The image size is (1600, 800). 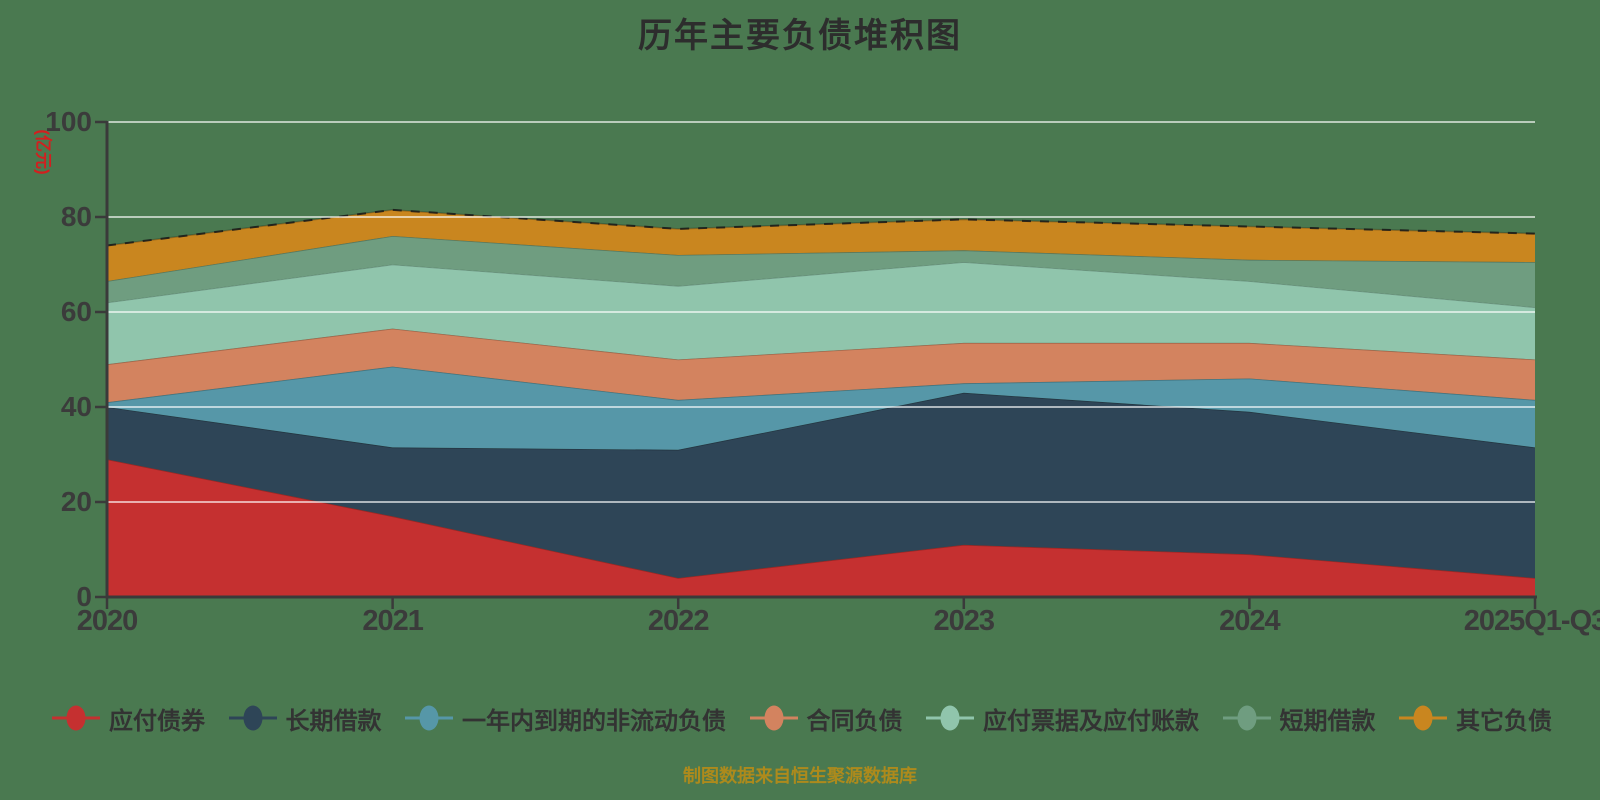 I want to click on legend-label: 应付票据及应付账款, so click(x=1091, y=721).